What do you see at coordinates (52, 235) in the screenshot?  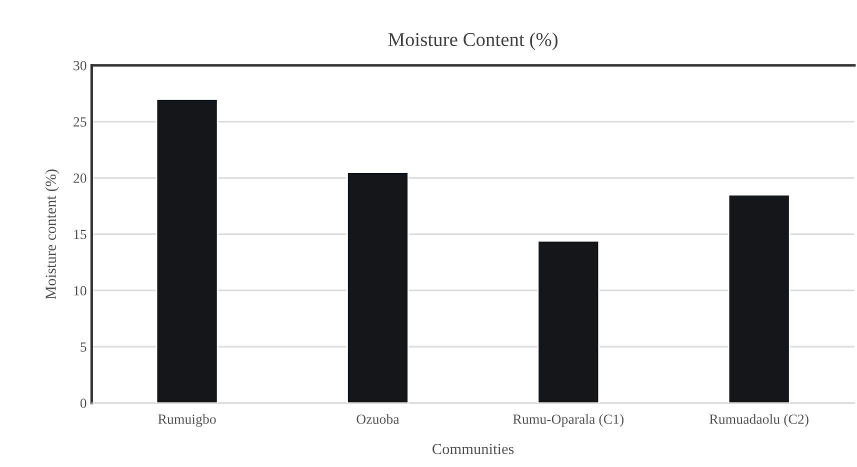 I see `y-axis-title: Moisture content (%)` at bounding box center [52, 235].